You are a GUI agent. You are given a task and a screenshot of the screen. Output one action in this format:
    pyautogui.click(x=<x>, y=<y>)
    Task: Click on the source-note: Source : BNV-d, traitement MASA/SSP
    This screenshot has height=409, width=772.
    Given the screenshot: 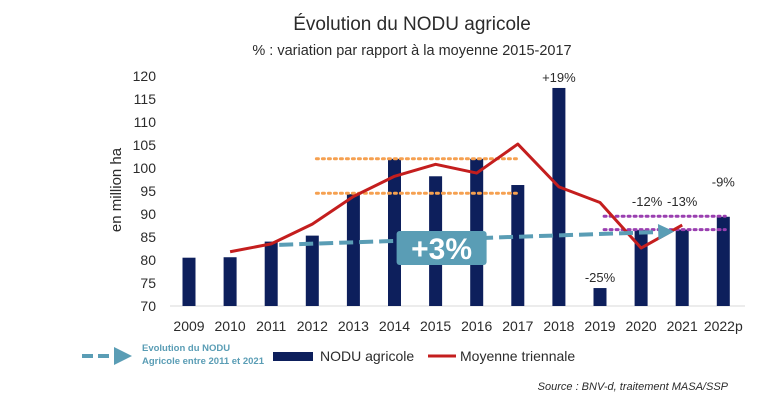 What is the action you would take?
    pyautogui.click(x=633, y=387)
    